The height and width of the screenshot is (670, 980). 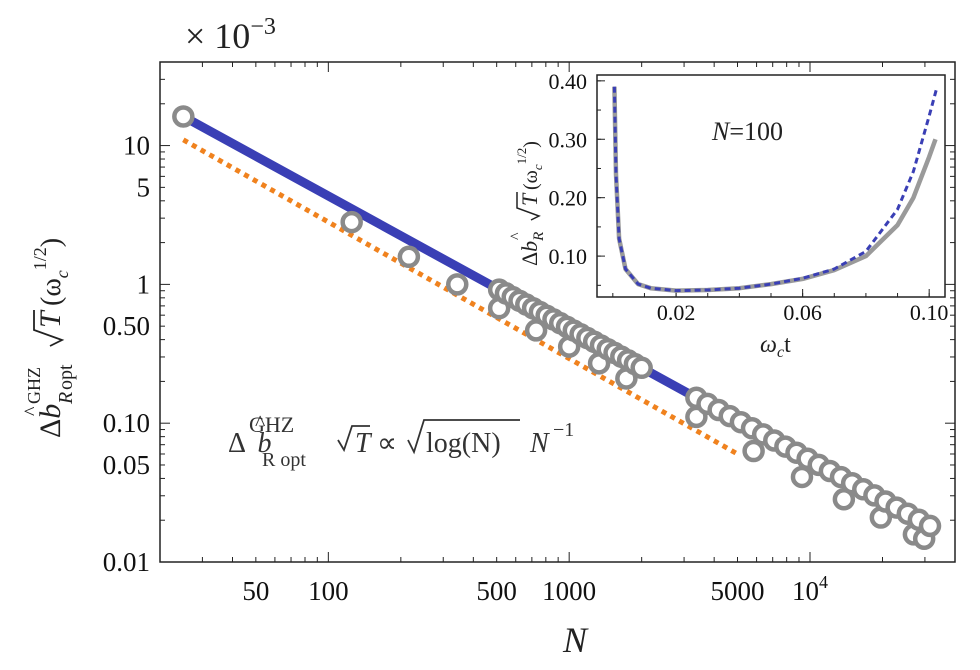 I want to click on inset-y-tick-label: 0.30, so click(x=568, y=139).